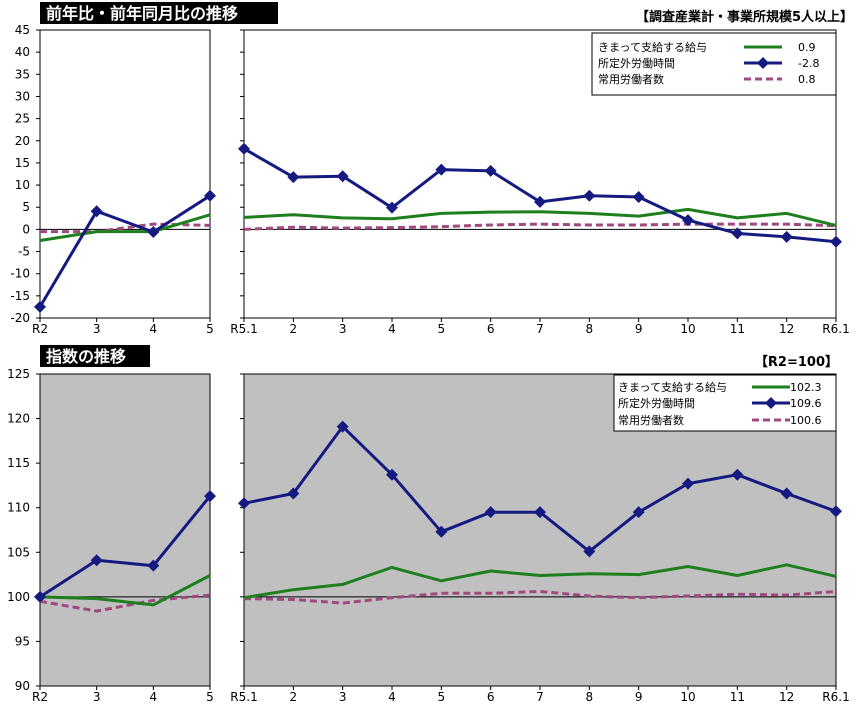 Image resolution: width=858 pixels, height=705 pixels. I want to click on y-tick-label: 40, so click(22, 52).